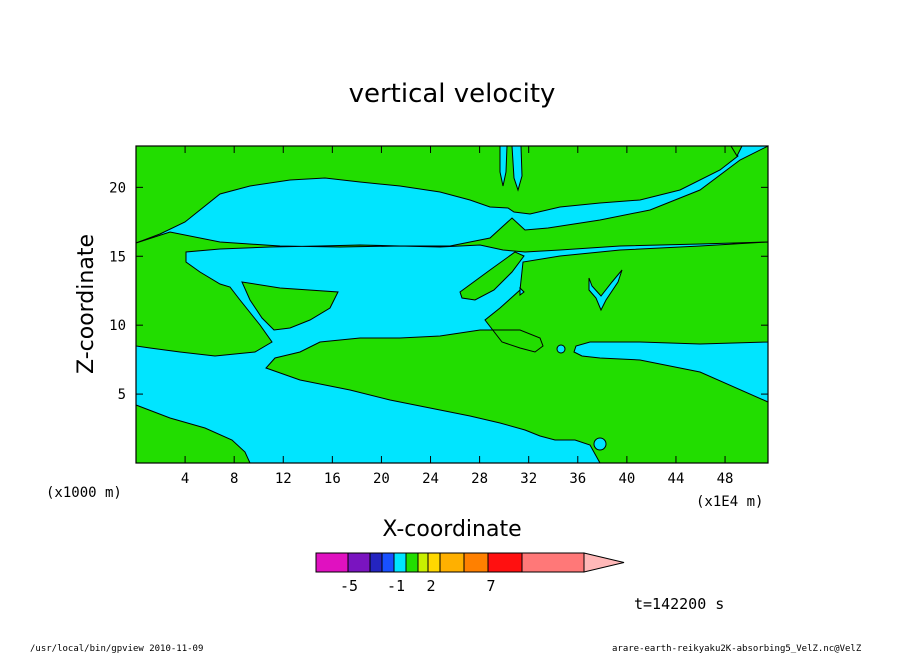  What do you see at coordinates (577, 479) in the screenshot?
I see `x-tick-label-8: 36` at bounding box center [577, 479].